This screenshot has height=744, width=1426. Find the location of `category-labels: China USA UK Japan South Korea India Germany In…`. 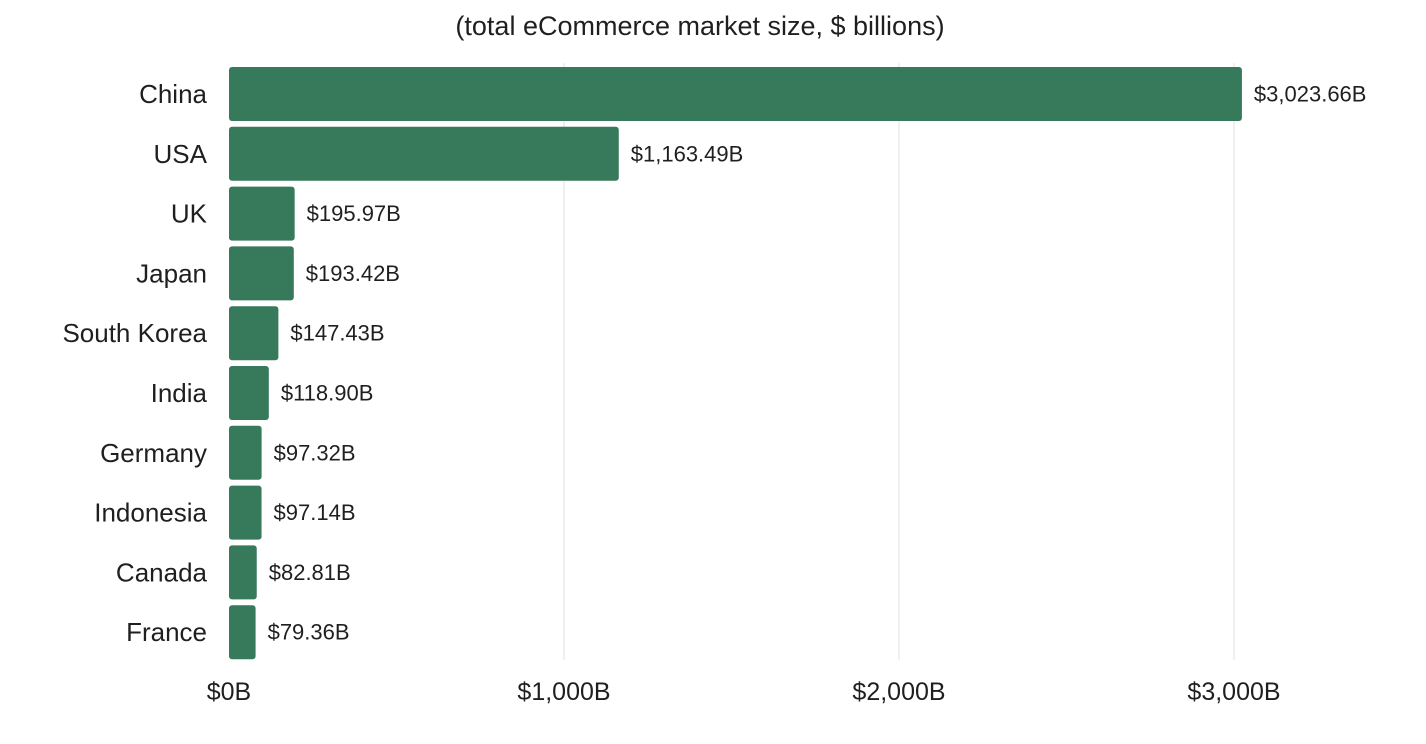

category-labels: China USA UK Japan South Korea India Germany In… is located at coordinates (134, 363).